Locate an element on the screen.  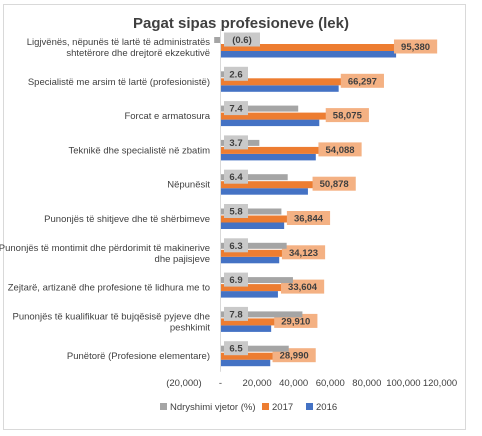
data-label-change: 6.3 is located at coordinates (235, 246).